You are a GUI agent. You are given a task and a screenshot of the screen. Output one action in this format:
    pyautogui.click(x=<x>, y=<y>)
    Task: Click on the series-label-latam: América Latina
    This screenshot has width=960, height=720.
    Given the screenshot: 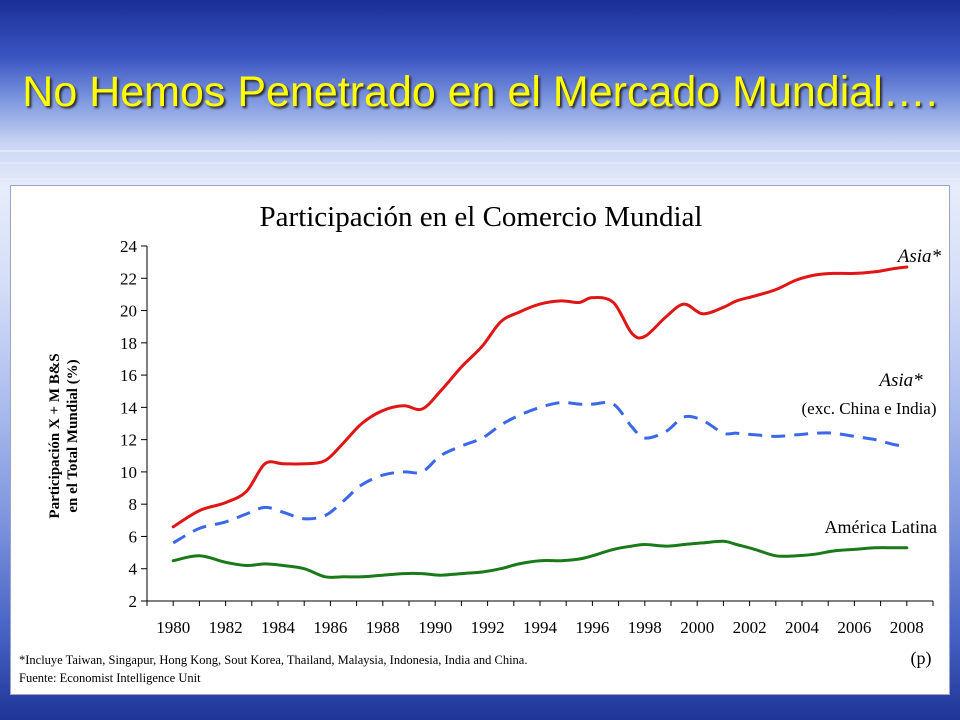 What is the action you would take?
    pyautogui.click(x=881, y=527)
    